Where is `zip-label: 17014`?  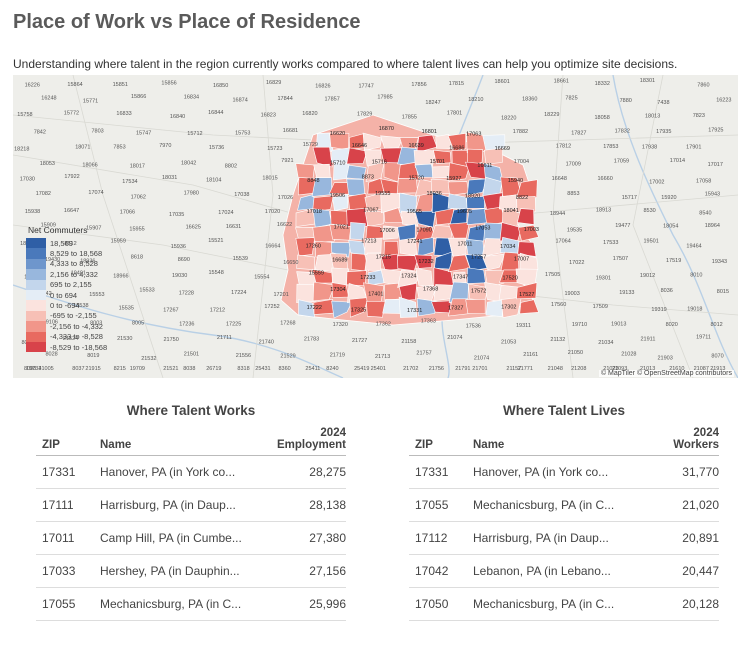 zip-label: 17014 is located at coordinates (677, 161).